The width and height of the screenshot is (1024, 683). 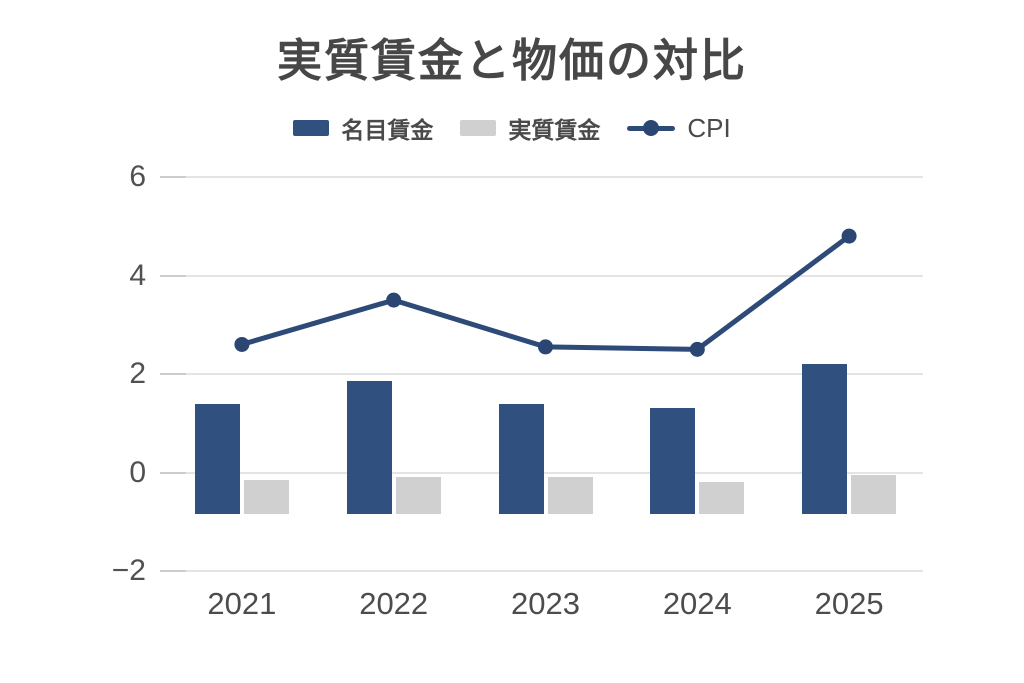 What do you see at coordinates (697, 603) in the screenshot?
I see `xtick-label-2024: 2024` at bounding box center [697, 603].